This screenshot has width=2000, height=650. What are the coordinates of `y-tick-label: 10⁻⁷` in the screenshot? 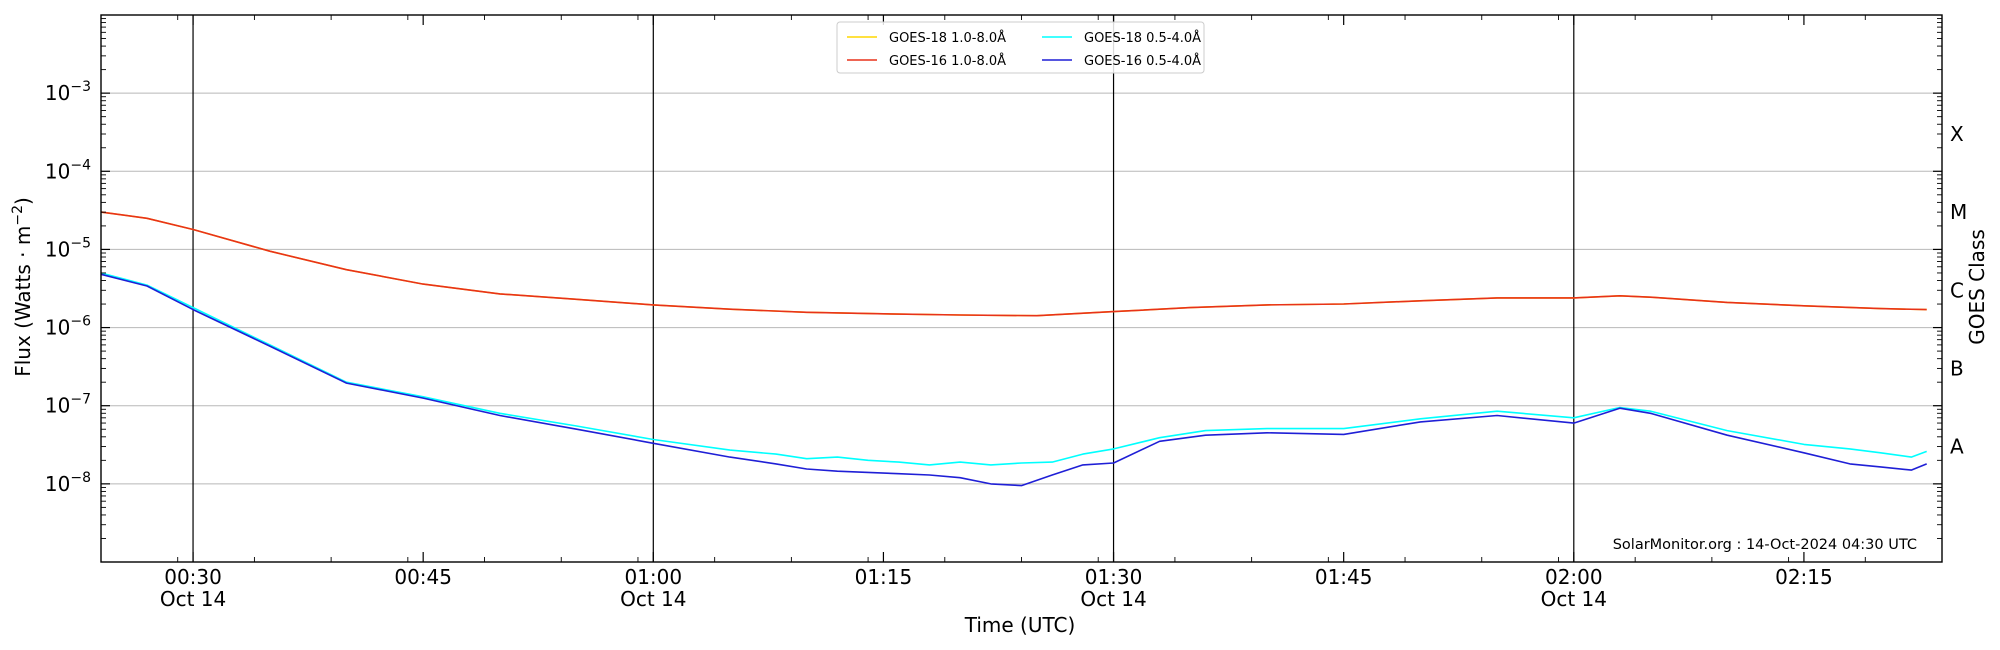 It's located at (68, 405).